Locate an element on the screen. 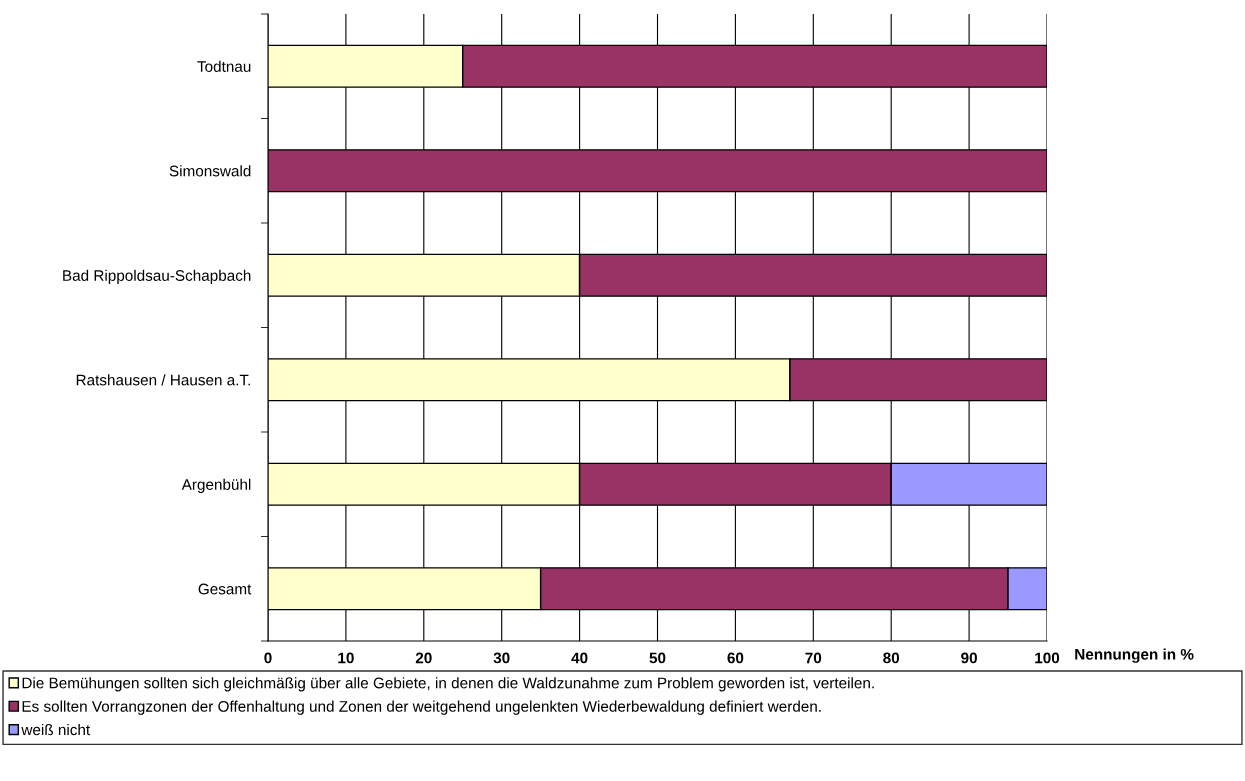  x-tick-label: 70 is located at coordinates (813, 658).